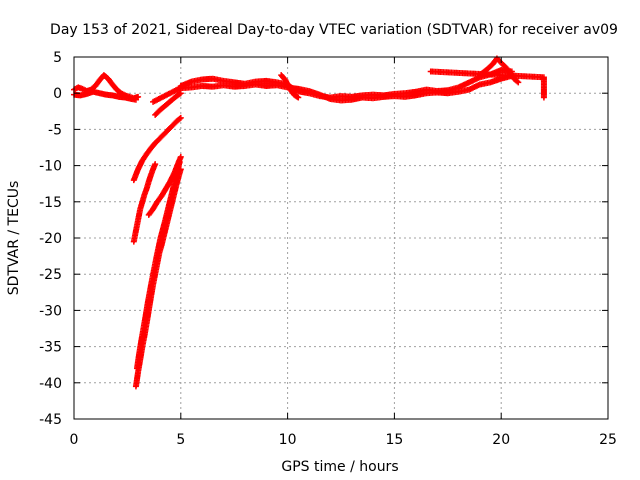  What do you see at coordinates (346, 88) in the screenshot?
I see `series-arcs-day-low` at bounding box center [346, 88].